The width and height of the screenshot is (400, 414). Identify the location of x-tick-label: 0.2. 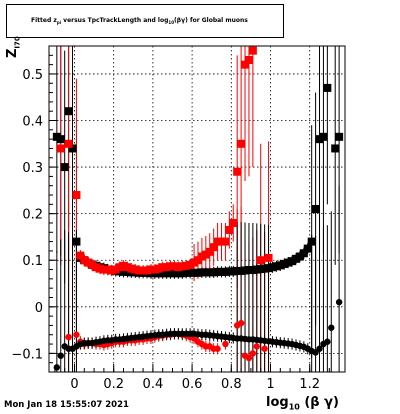
(113, 384).